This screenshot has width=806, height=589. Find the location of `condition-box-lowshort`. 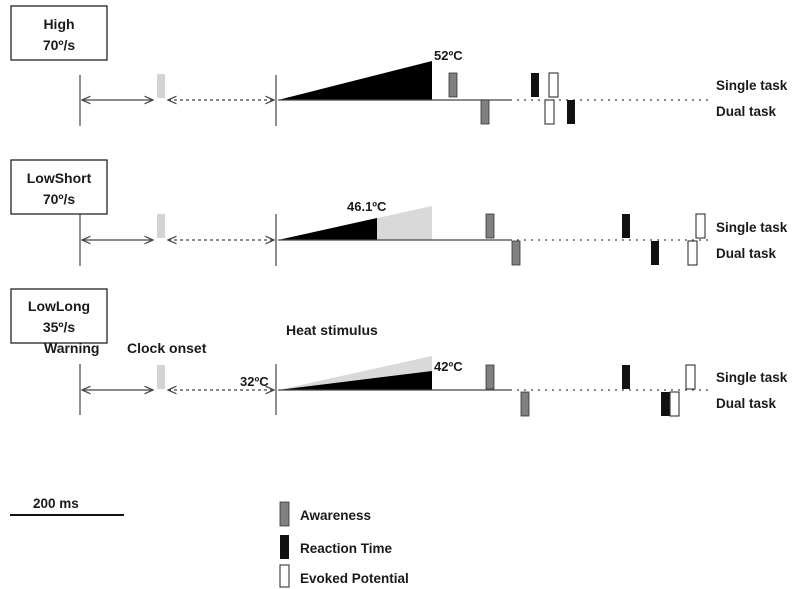

condition-box-lowshort is located at coordinates (59, 187).